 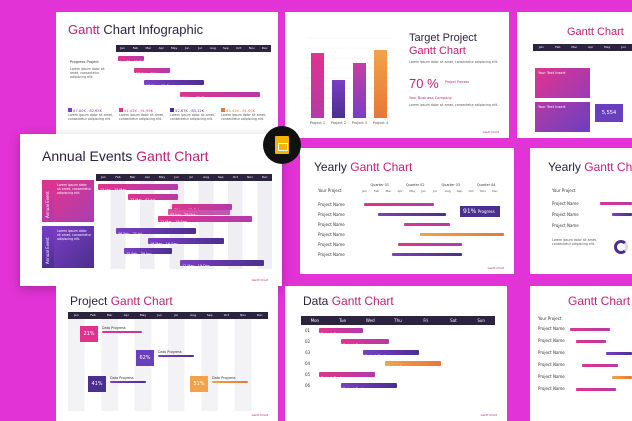 What do you see at coordinates (317, 123) in the screenshot?
I see `tick-label: Project 1` at bounding box center [317, 123].